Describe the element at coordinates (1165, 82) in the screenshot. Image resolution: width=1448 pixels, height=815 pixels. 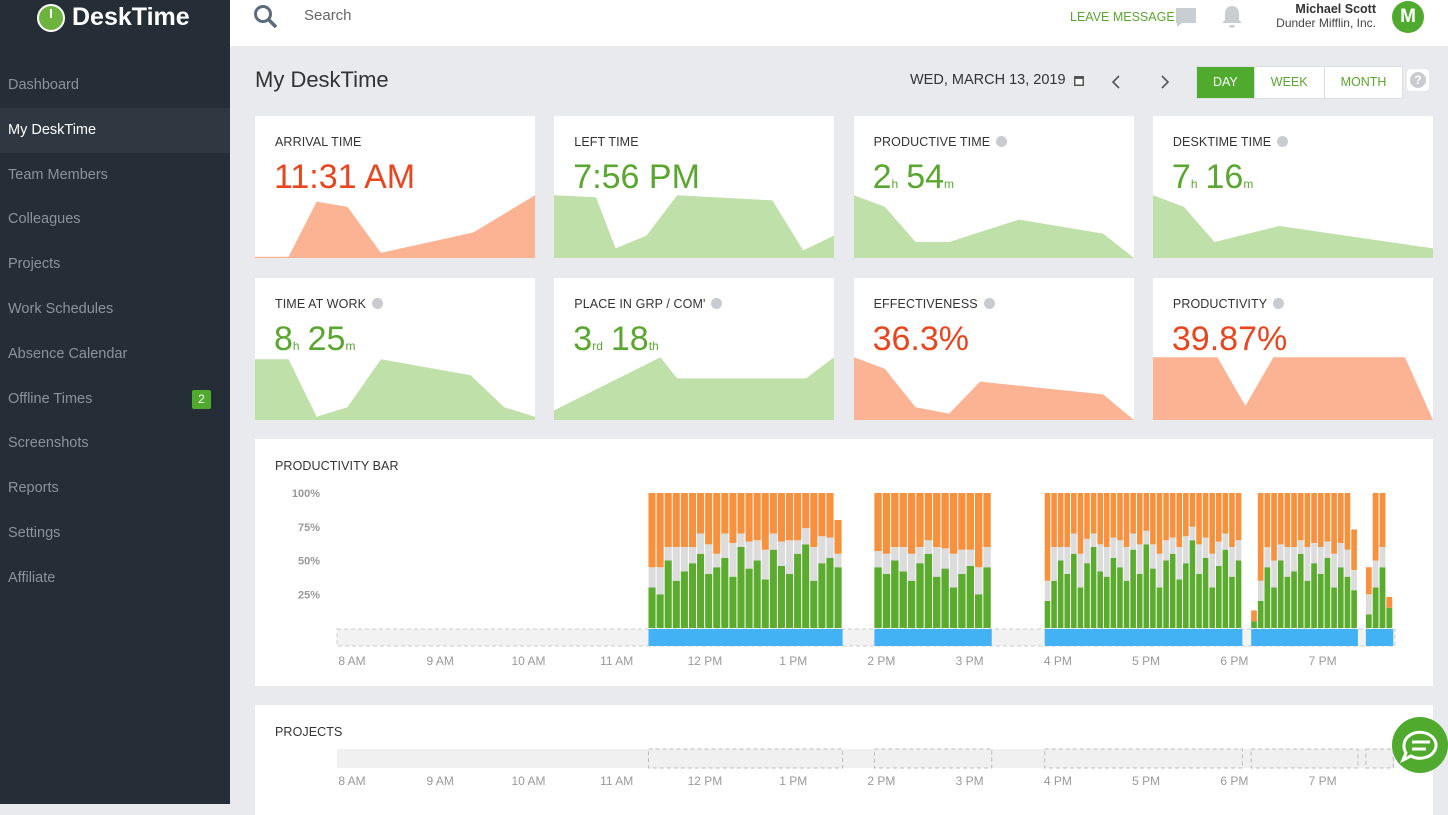
I see `next-day` at that location.